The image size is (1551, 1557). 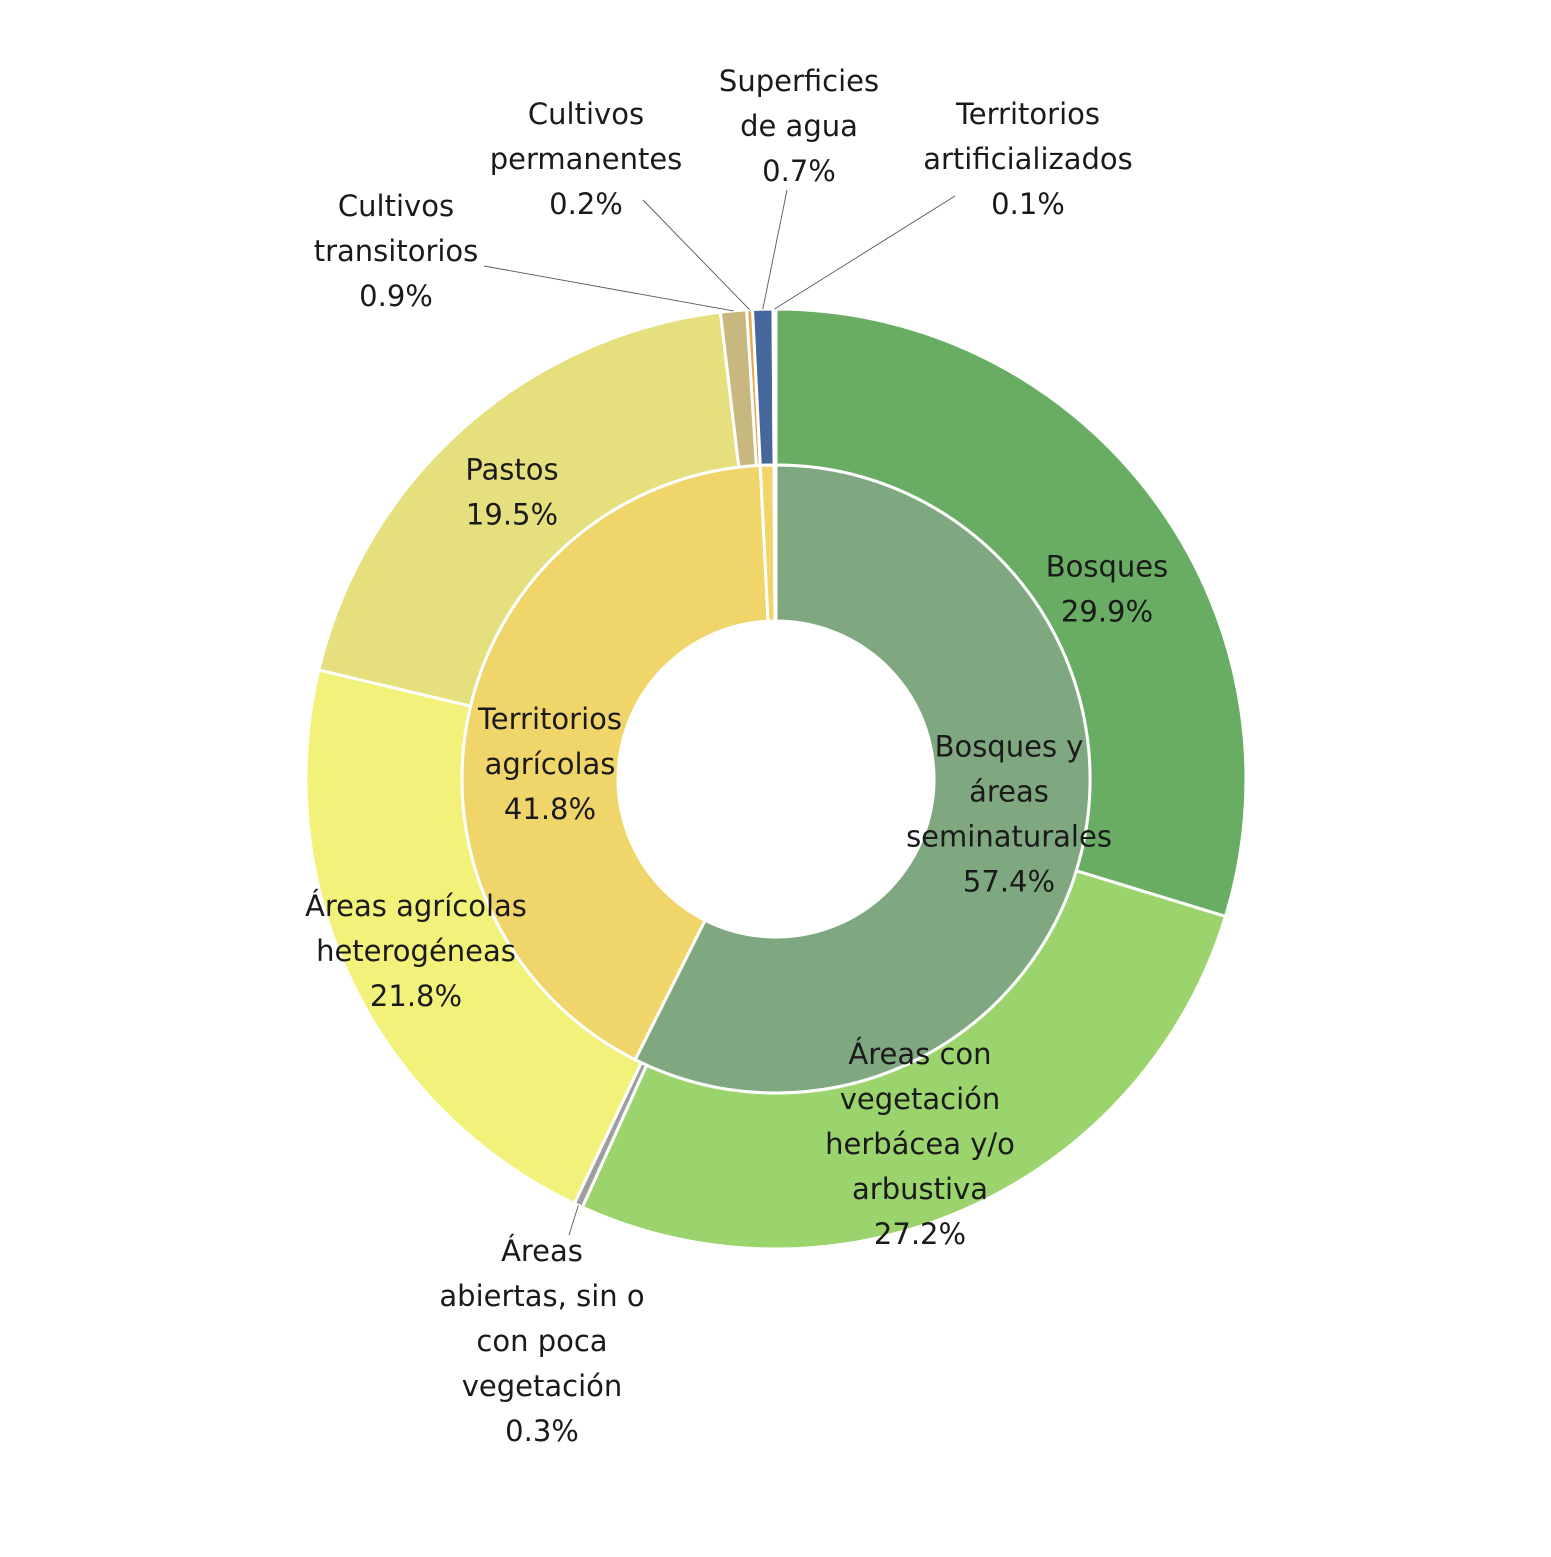 What do you see at coordinates (586, 159) in the screenshot?
I see `label-cultivos-permanentes: Cultivos permanentes 0.2%` at bounding box center [586, 159].